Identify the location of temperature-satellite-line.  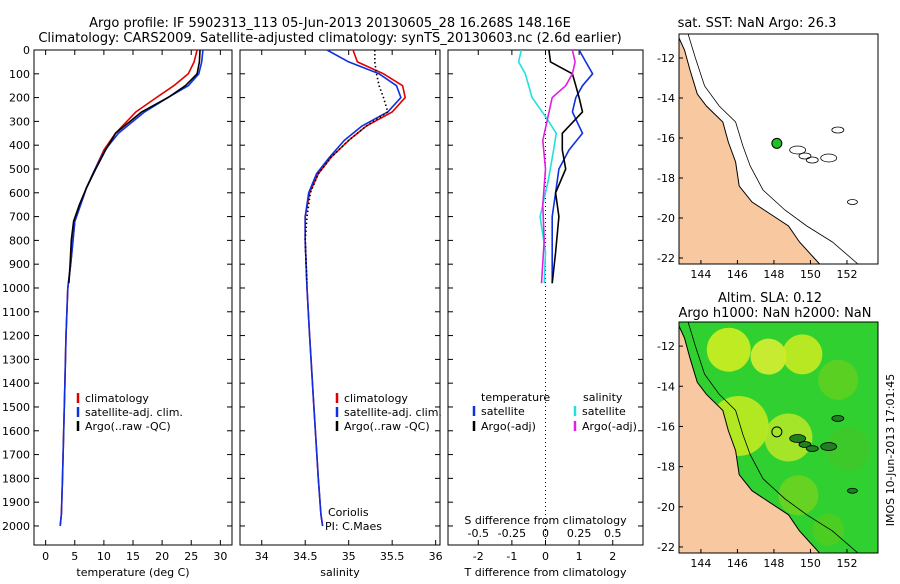
(572, 166).